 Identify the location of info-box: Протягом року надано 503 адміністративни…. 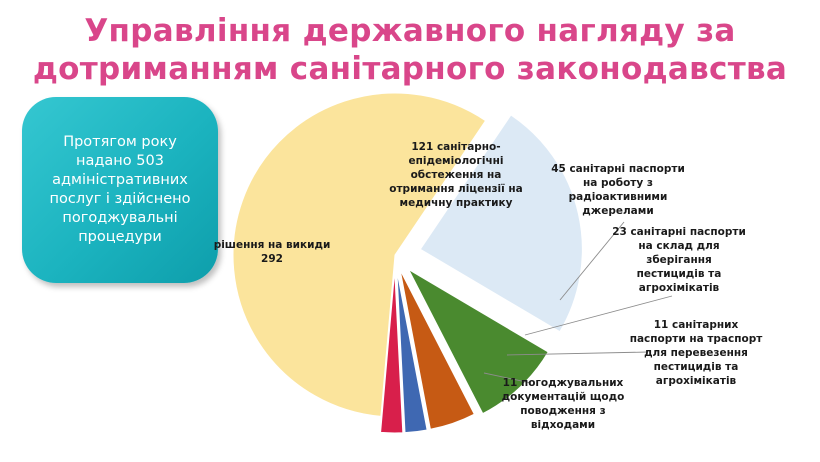
(120, 190).